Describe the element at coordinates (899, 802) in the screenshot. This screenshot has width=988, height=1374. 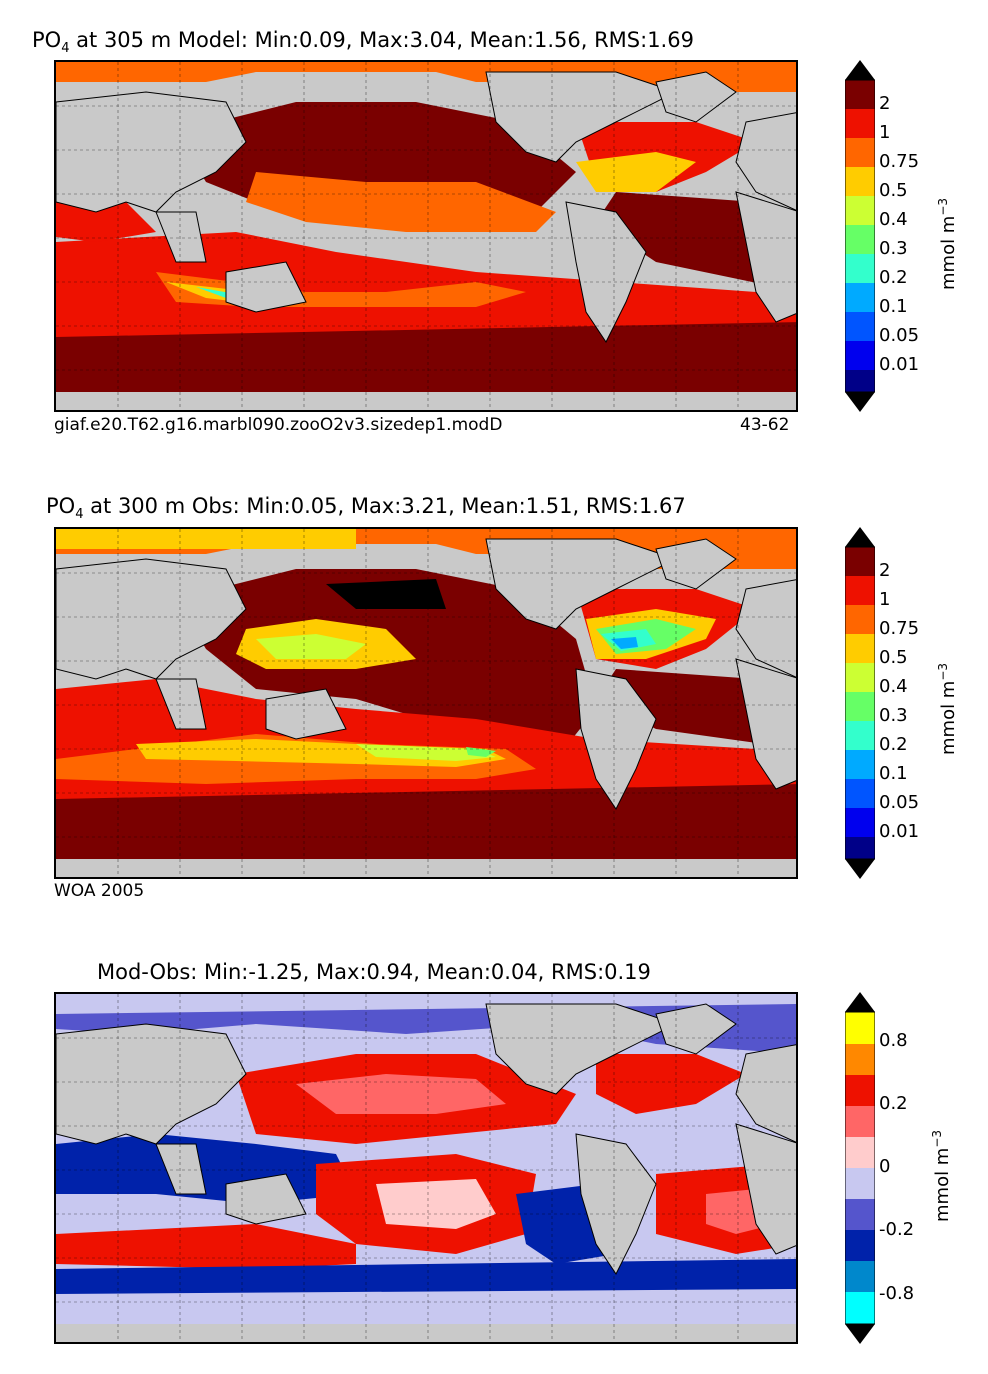
I see `panel2-tick-0.05: 0.05` at that location.